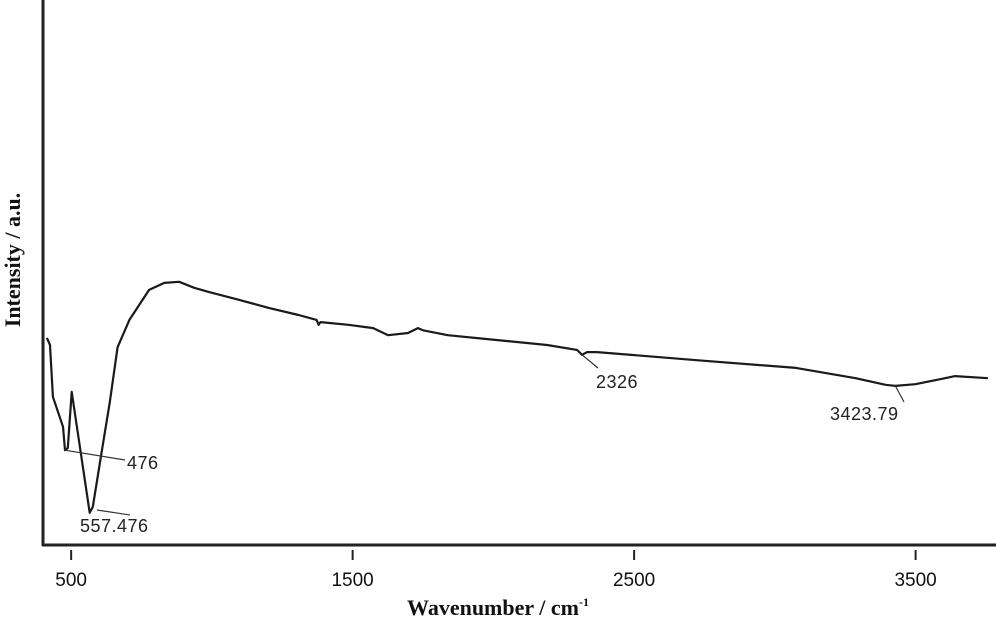  What do you see at coordinates (864, 414) in the screenshot?
I see `annotation-label: 3423.79` at bounding box center [864, 414].